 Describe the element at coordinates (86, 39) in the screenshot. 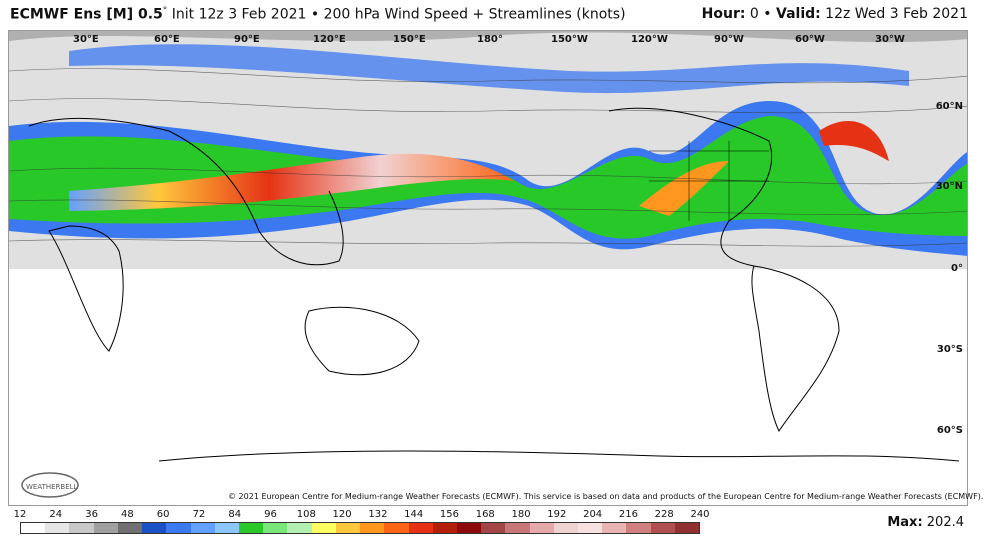

I see `lon-label-30e: 30°E` at that location.